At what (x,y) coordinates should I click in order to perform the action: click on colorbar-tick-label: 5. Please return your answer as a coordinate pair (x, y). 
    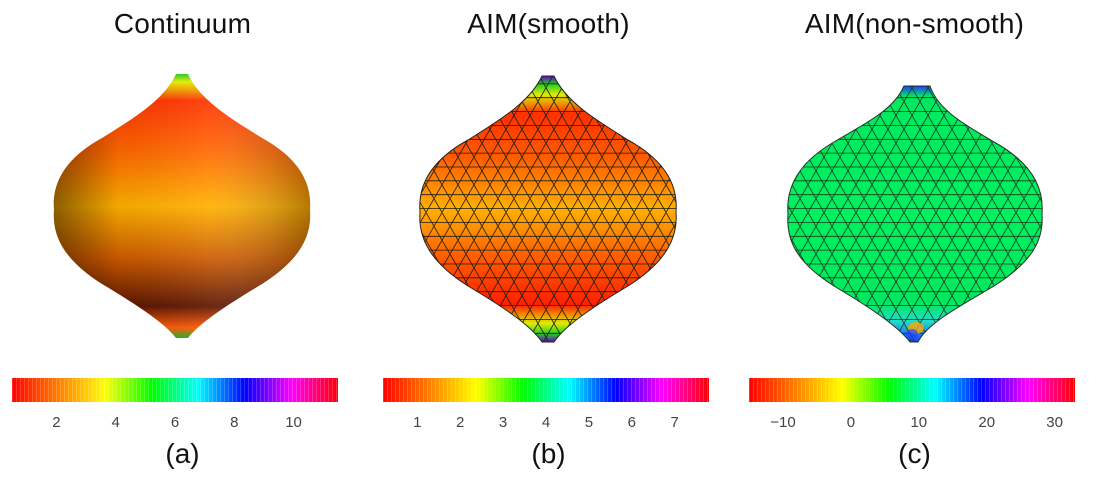
    Looking at the image, I should click on (589, 422).